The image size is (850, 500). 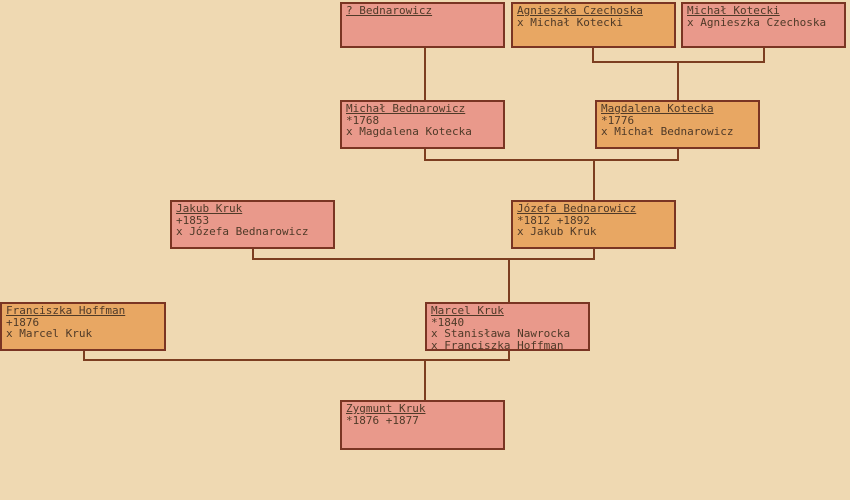 I want to click on person-detail: x Jakub Kruk, so click(x=557, y=231).